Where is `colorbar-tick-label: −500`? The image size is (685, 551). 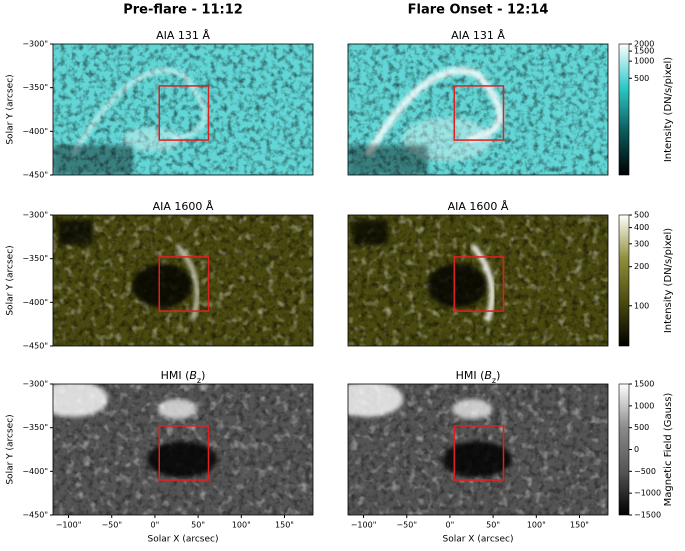
colorbar-tick-label: −500 is located at coordinates (645, 471).